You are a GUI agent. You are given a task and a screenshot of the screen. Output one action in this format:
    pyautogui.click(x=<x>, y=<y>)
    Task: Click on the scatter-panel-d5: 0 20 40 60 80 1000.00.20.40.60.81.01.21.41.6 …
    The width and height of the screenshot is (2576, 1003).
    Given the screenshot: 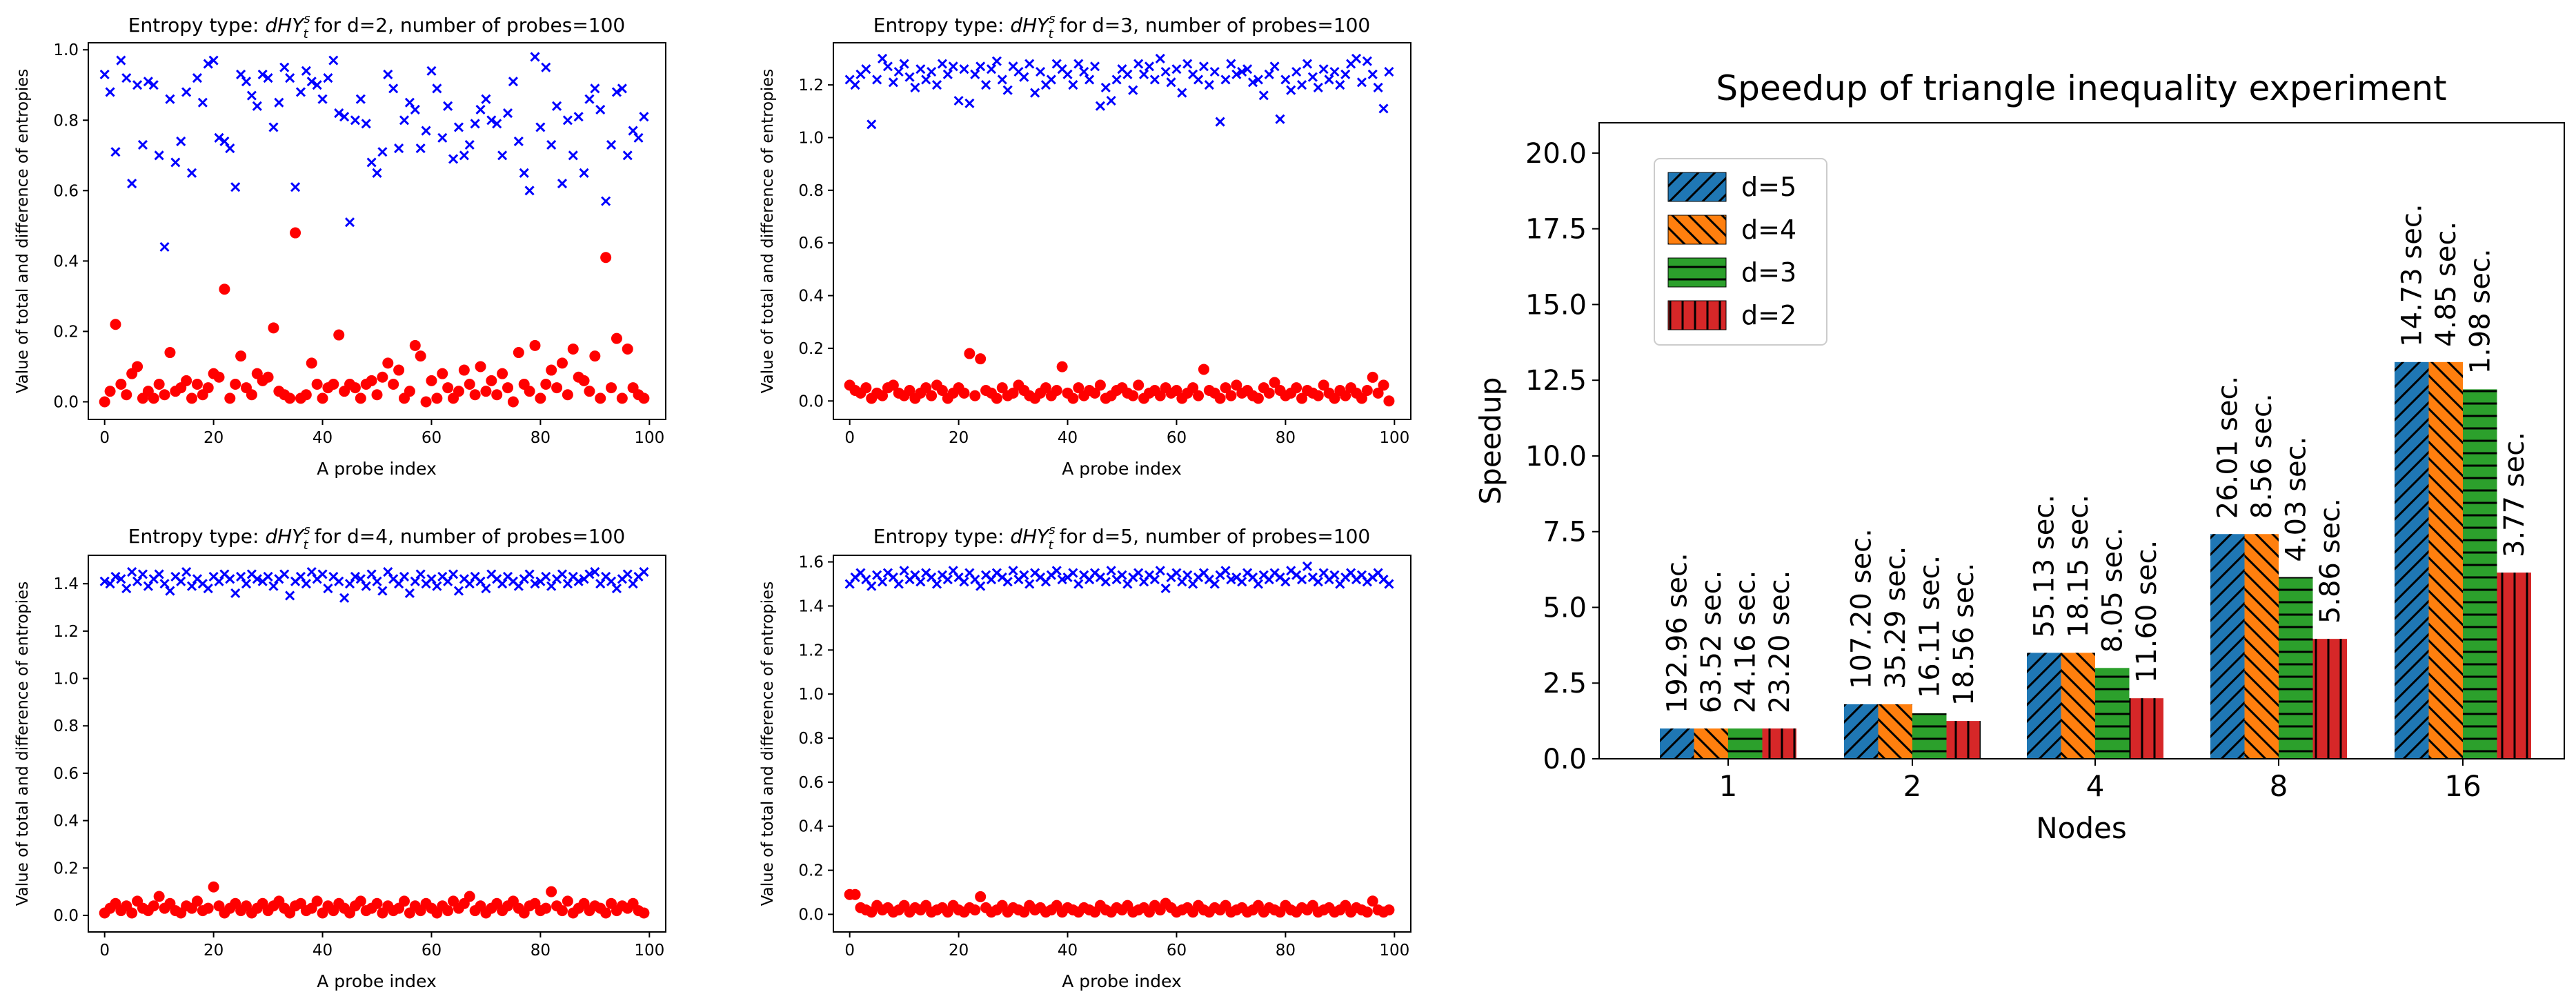 What is the action you would take?
    pyautogui.click(x=1085, y=757)
    